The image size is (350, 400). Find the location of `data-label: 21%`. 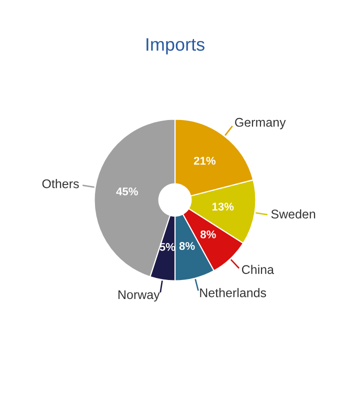

data-label: 21% is located at coordinates (205, 160).